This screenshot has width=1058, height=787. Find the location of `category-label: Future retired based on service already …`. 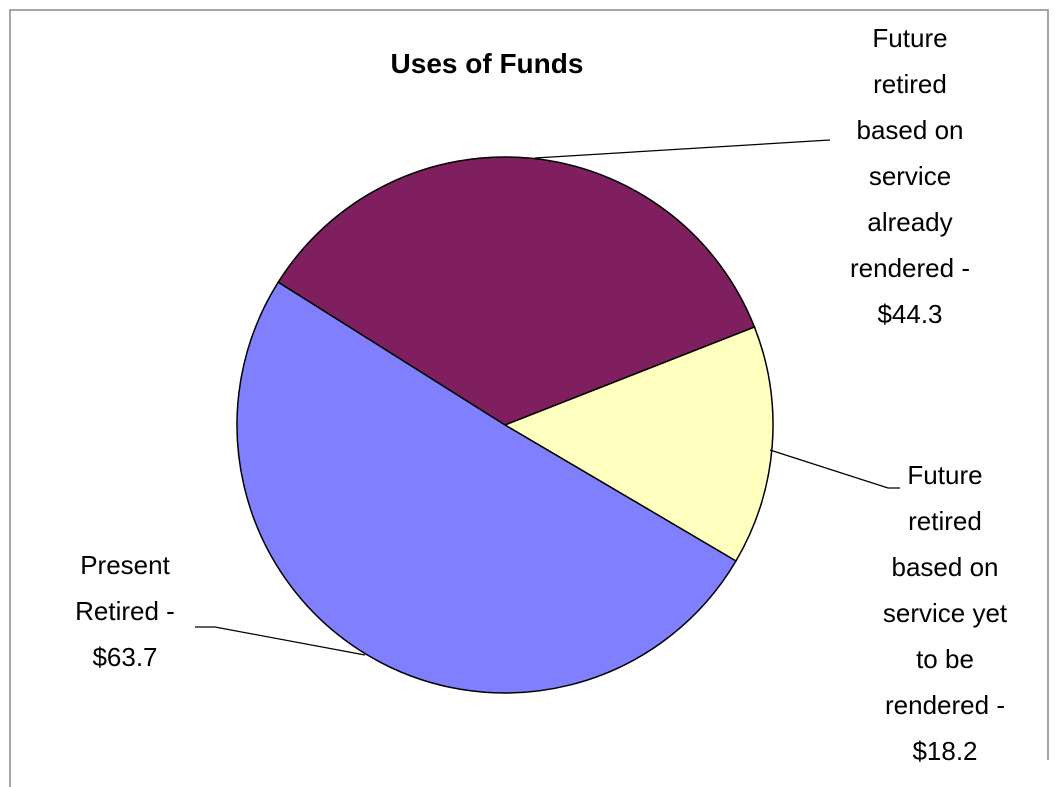

category-label: Future retired based on service already … is located at coordinates (910, 153).